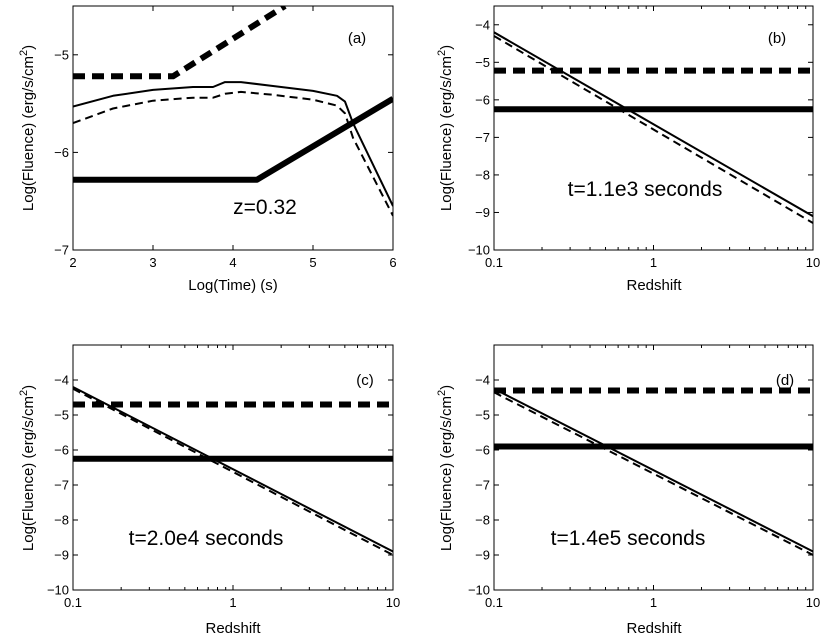  I want to click on x-axis-label: Log(Time) (s), so click(232, 285).